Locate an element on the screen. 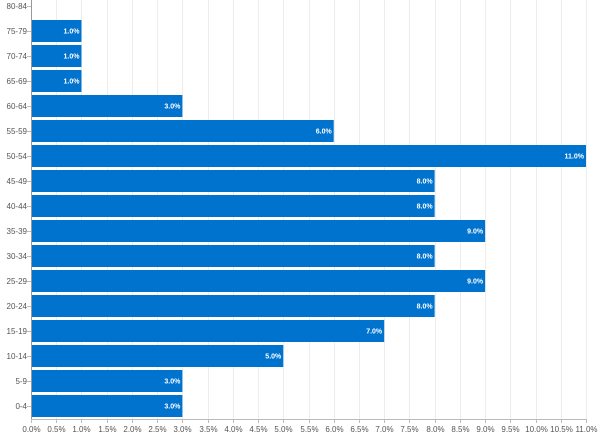 Image resolution: width=600 pixels, height=445 pixels. x-tick-label: 5.5% is located at coordinates (309, 429).